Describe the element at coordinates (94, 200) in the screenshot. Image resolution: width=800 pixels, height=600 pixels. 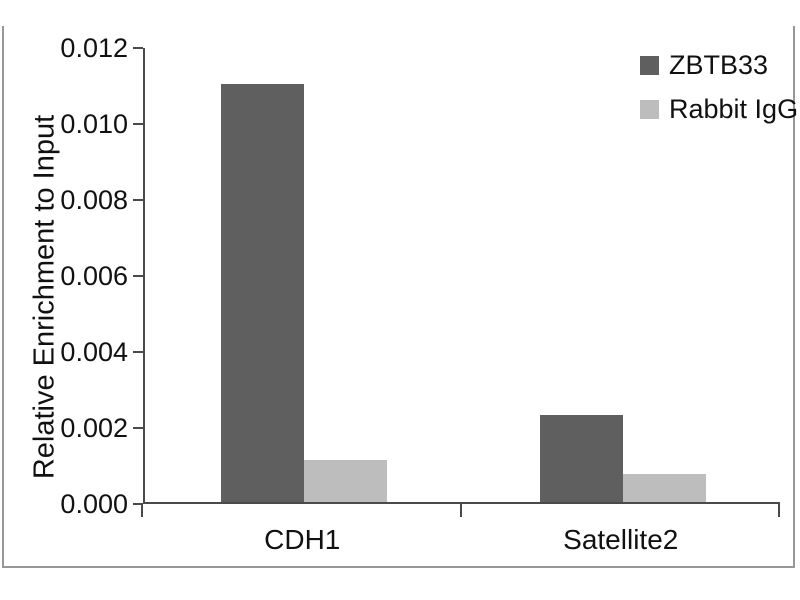
I see `y-tick-label: 0.008` at that location.